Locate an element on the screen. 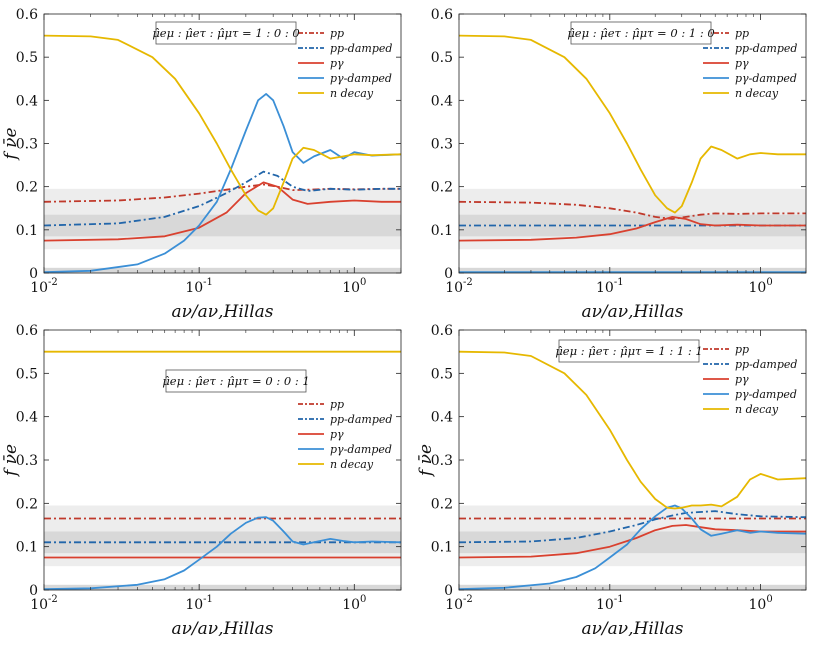 The image size is (822, 645). ratio-label: μ̂eμ : μ̂eτ : μ̂μτ = 0 : 1 : 0 is located at coordinates (640, 33).